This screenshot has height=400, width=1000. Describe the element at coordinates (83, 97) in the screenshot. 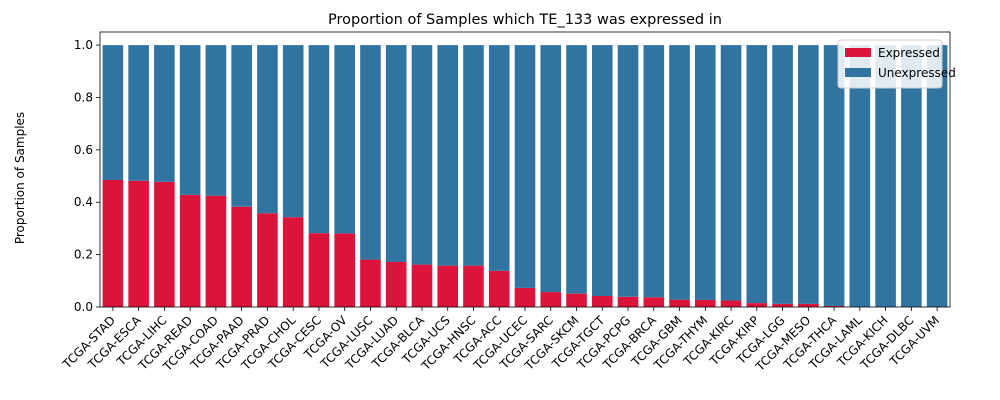

I see `y-tick-label: 0.8` at that location.